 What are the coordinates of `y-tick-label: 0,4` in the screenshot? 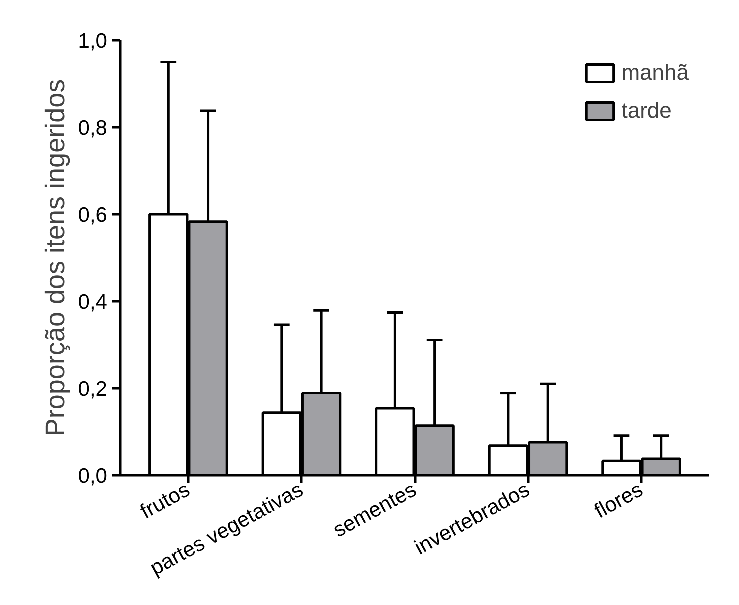 It's located at (93, 302).